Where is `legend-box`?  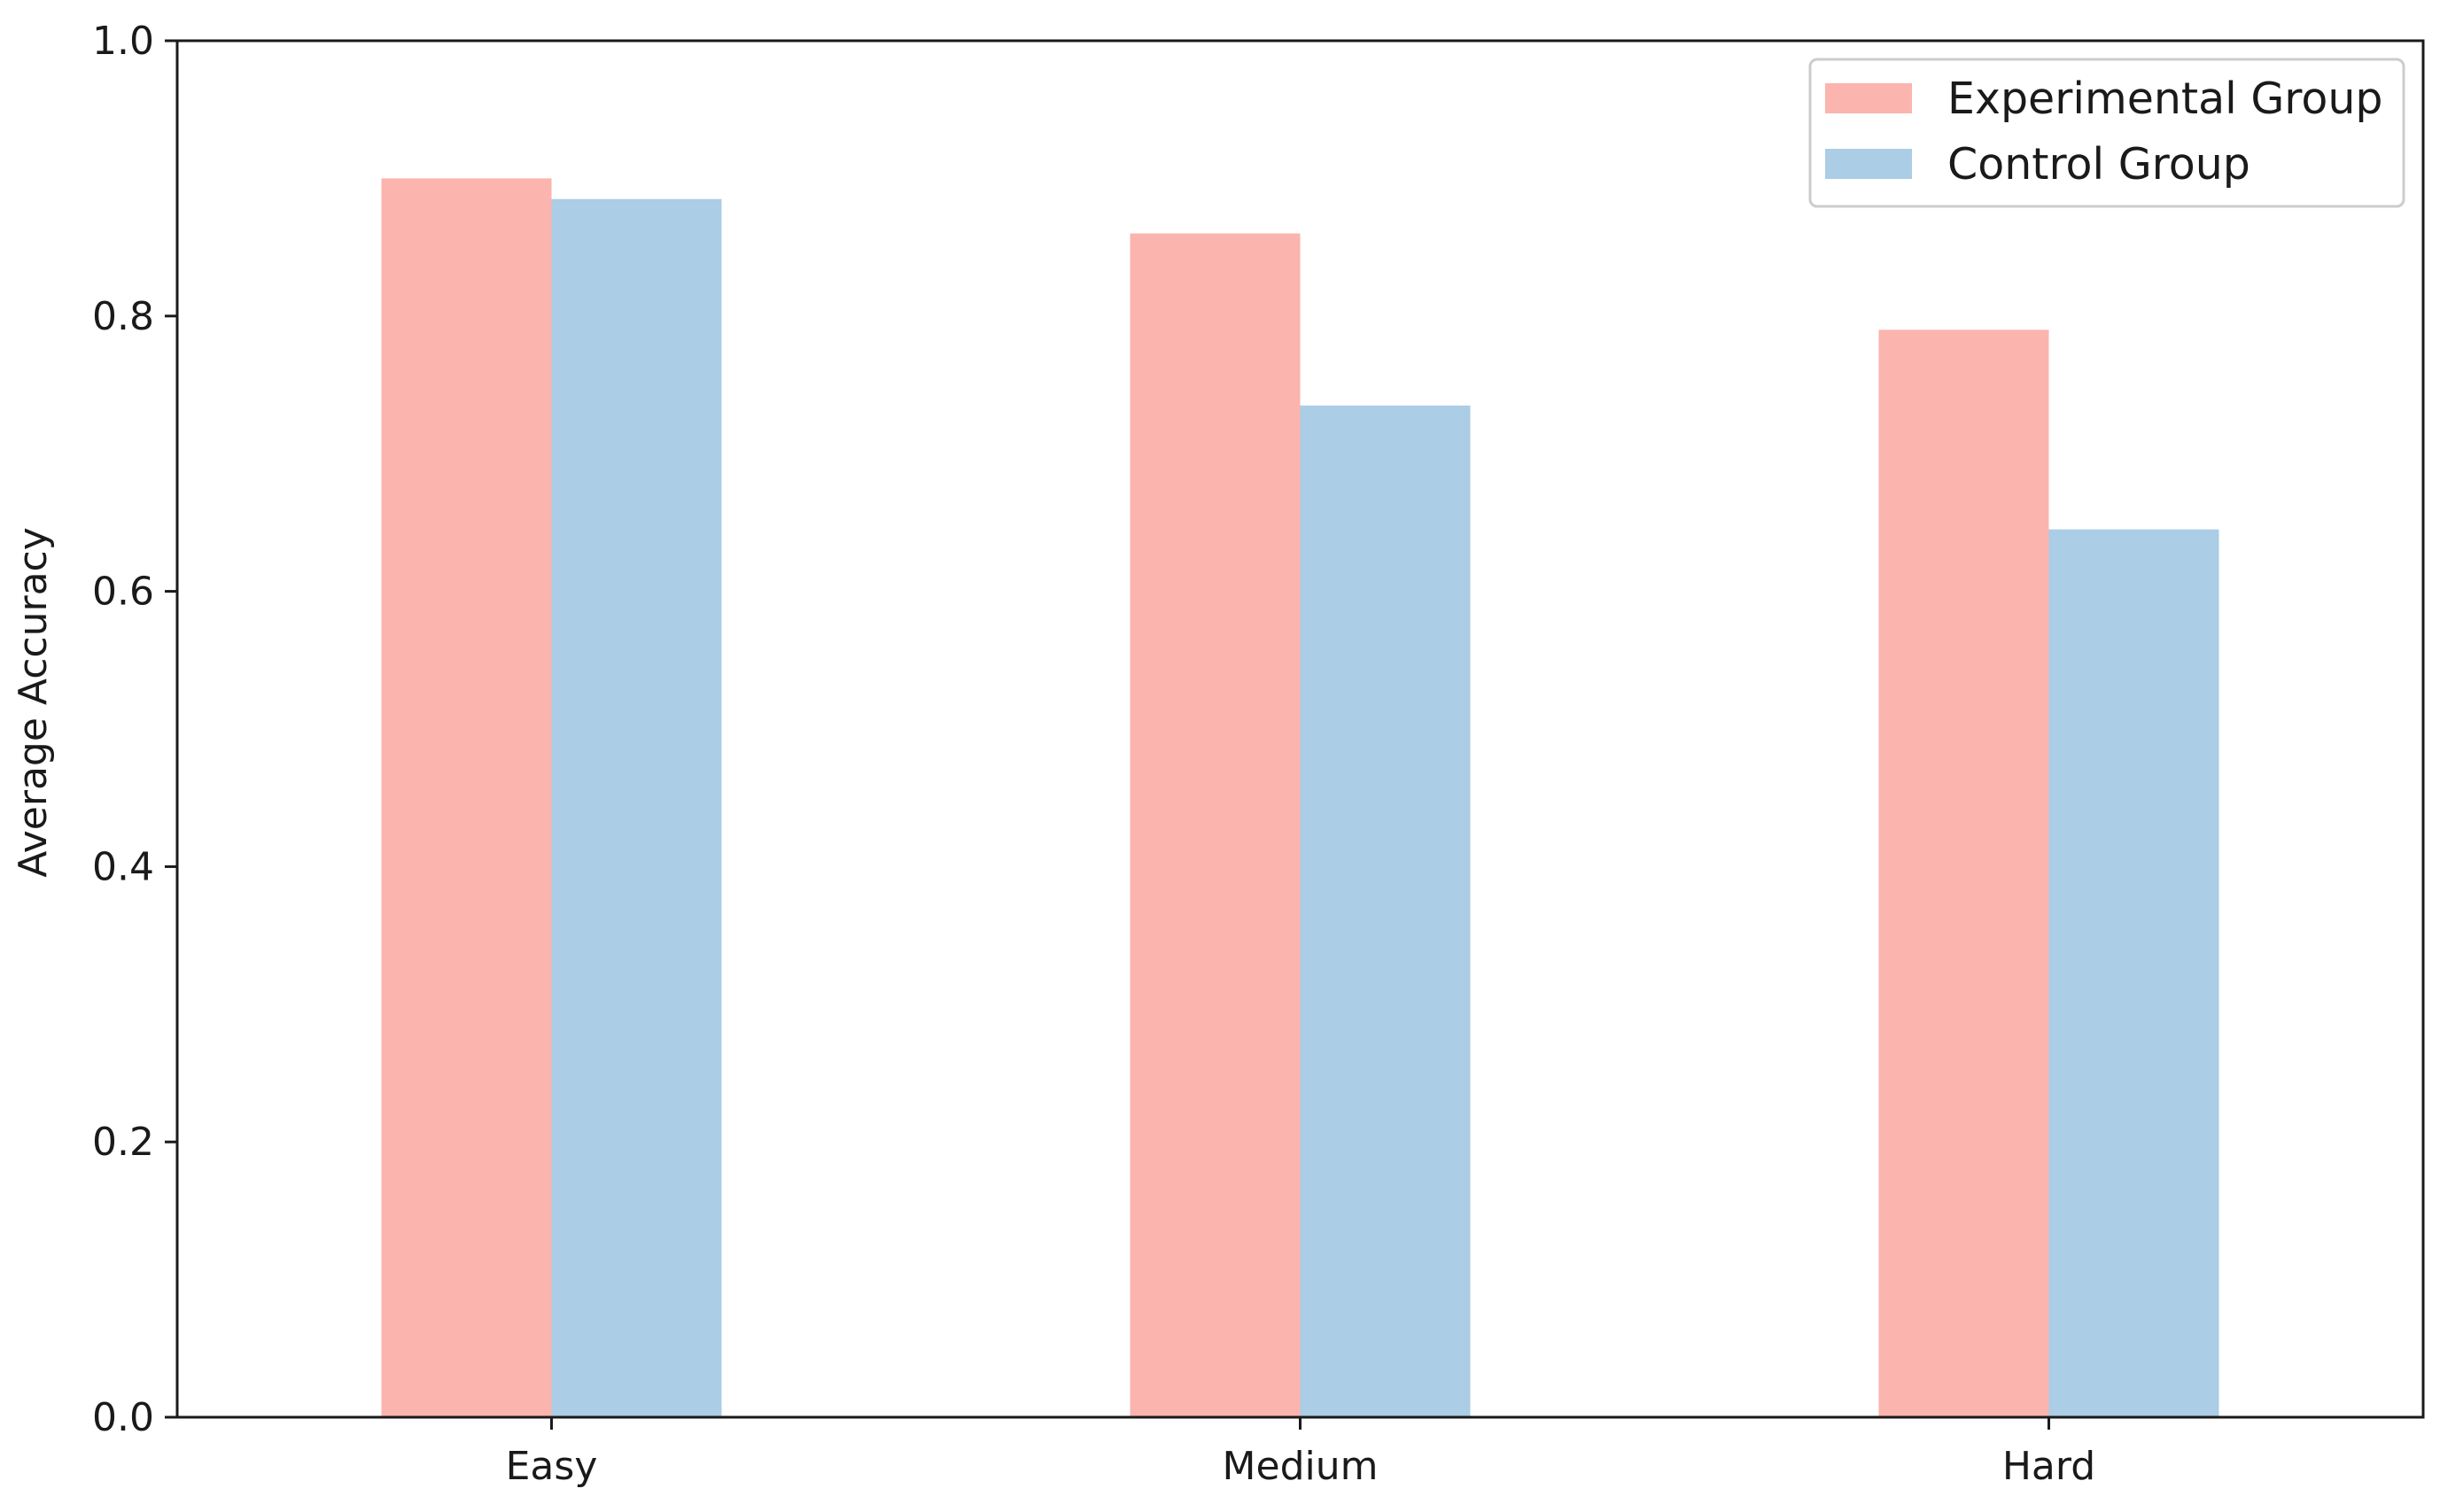 legend-box is located at coordinates (2106, 133).